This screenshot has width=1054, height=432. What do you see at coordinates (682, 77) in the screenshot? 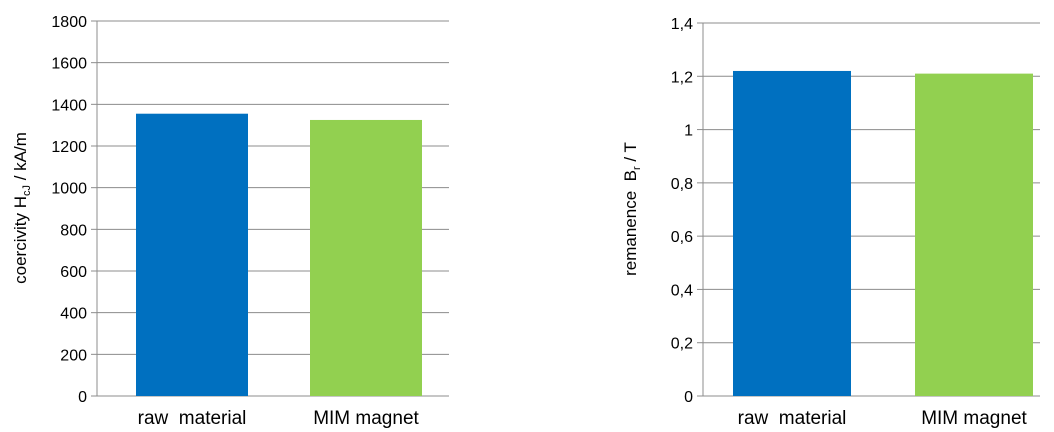
I see `remanence-y-tick-label: 1,2` at bounding box center [682, 77].